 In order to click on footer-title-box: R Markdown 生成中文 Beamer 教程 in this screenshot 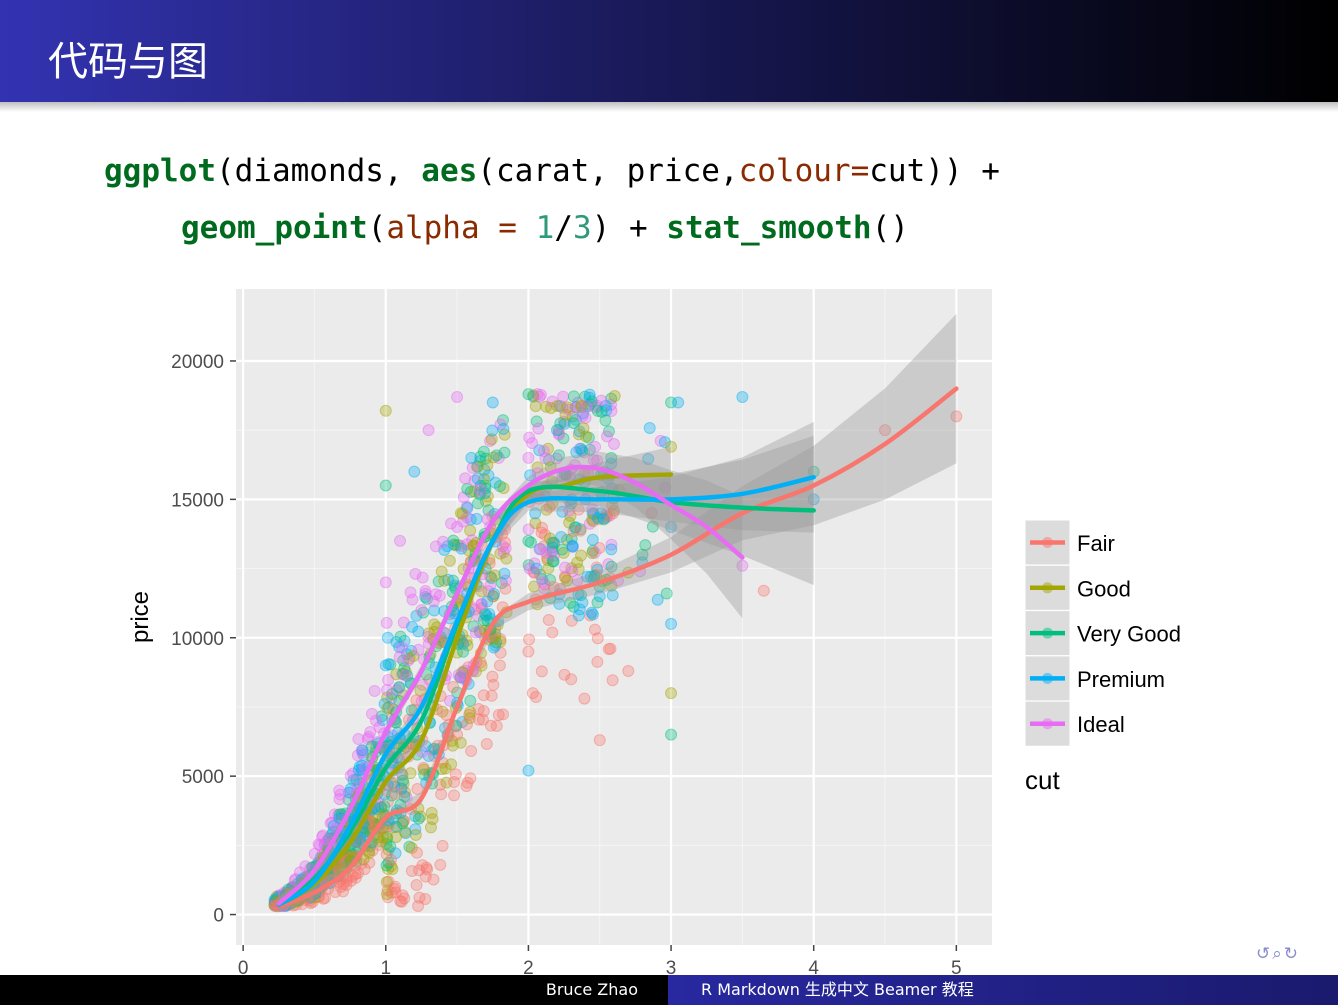, I will do `click(1003, 990)`.